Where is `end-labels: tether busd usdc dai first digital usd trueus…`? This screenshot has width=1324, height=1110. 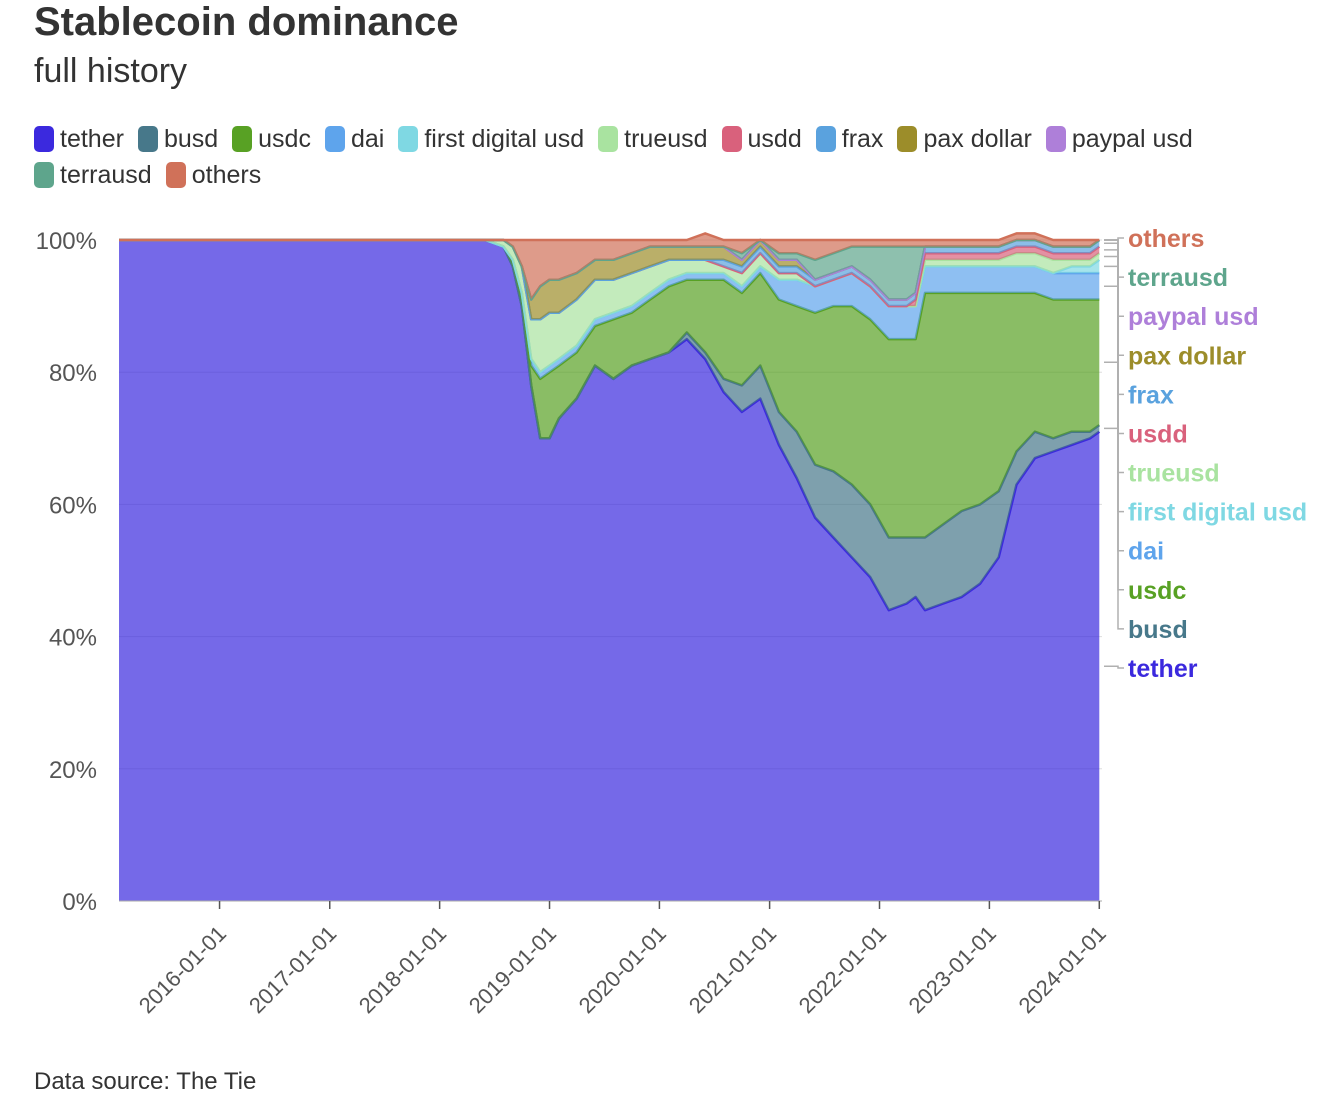 end-labels: tether busd usdc dai first digital usd trueus… is located at coordinates (1205, 454).